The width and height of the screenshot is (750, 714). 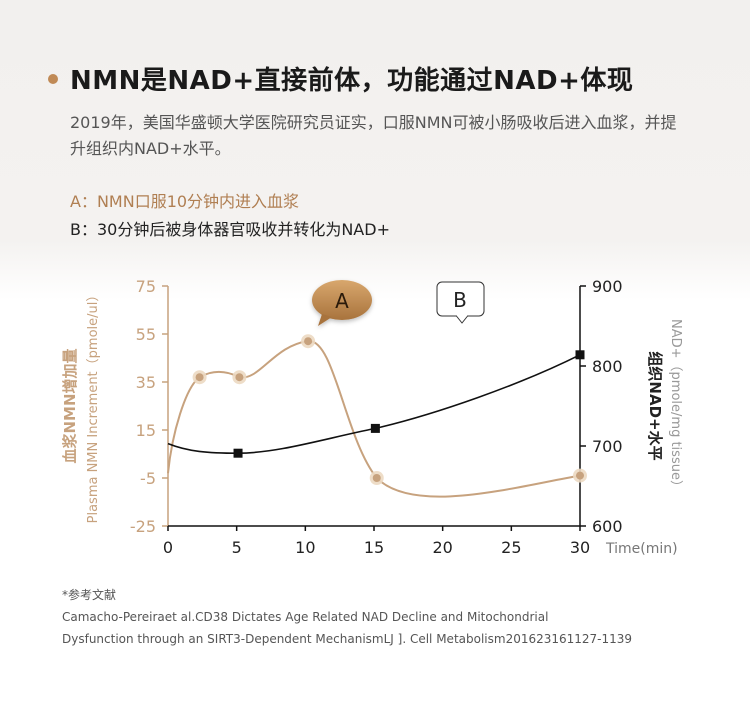 I want to click on bullet-dot, so click(x=53, y=78).